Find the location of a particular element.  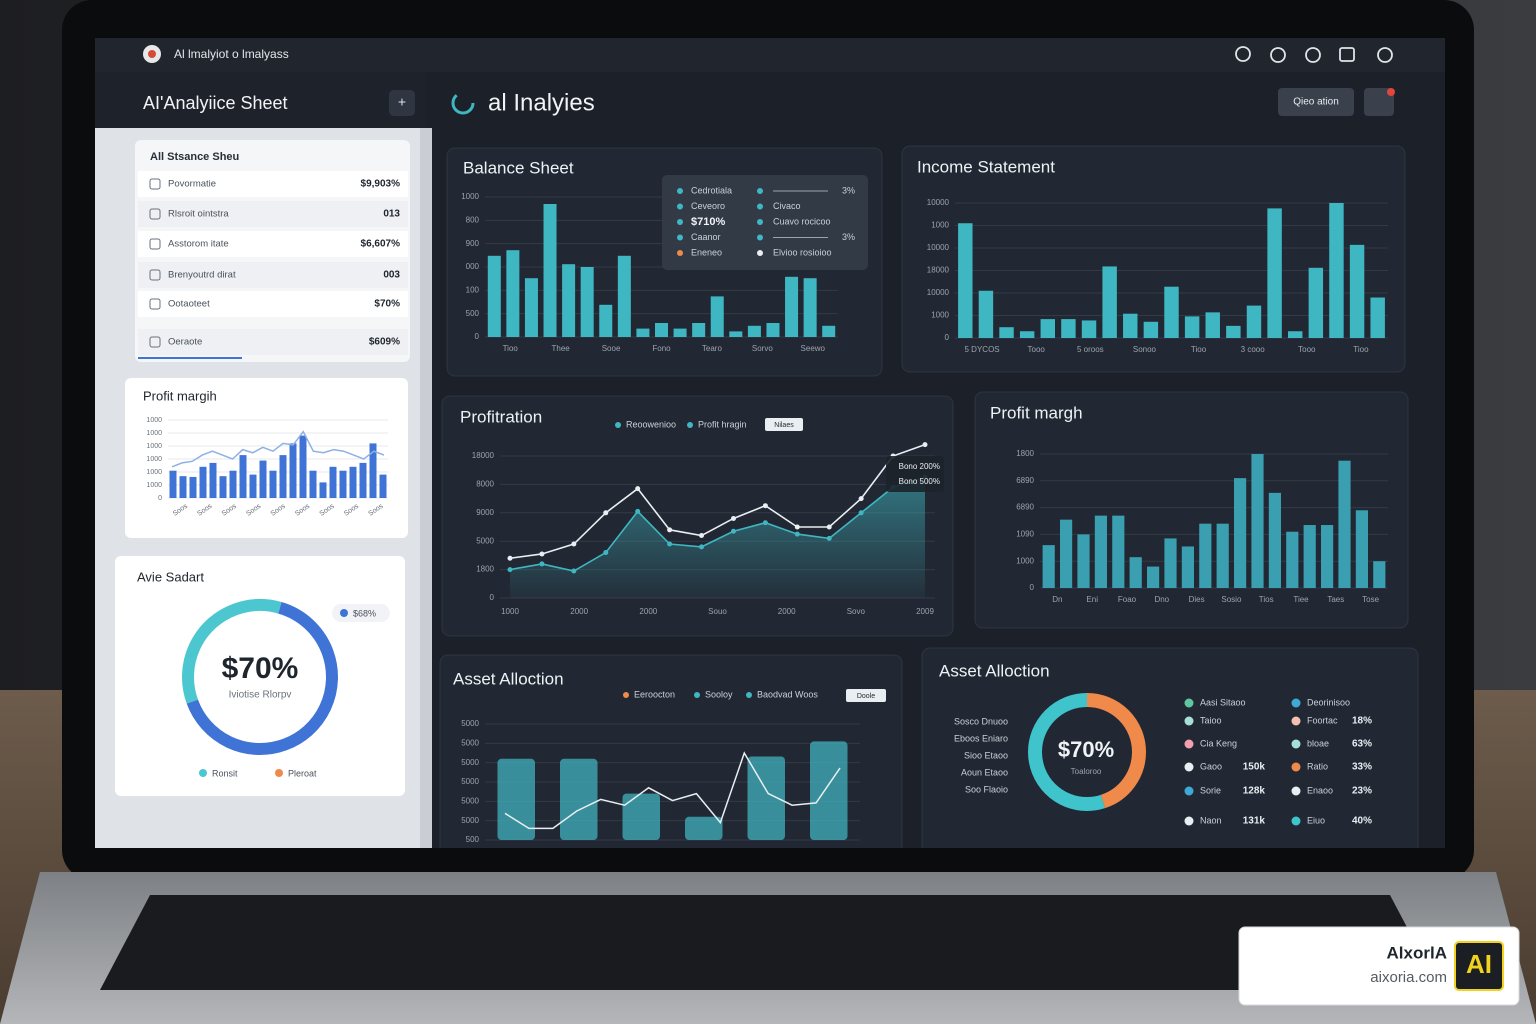

y-tick-label: 500 is located at coordinates (473, 313).